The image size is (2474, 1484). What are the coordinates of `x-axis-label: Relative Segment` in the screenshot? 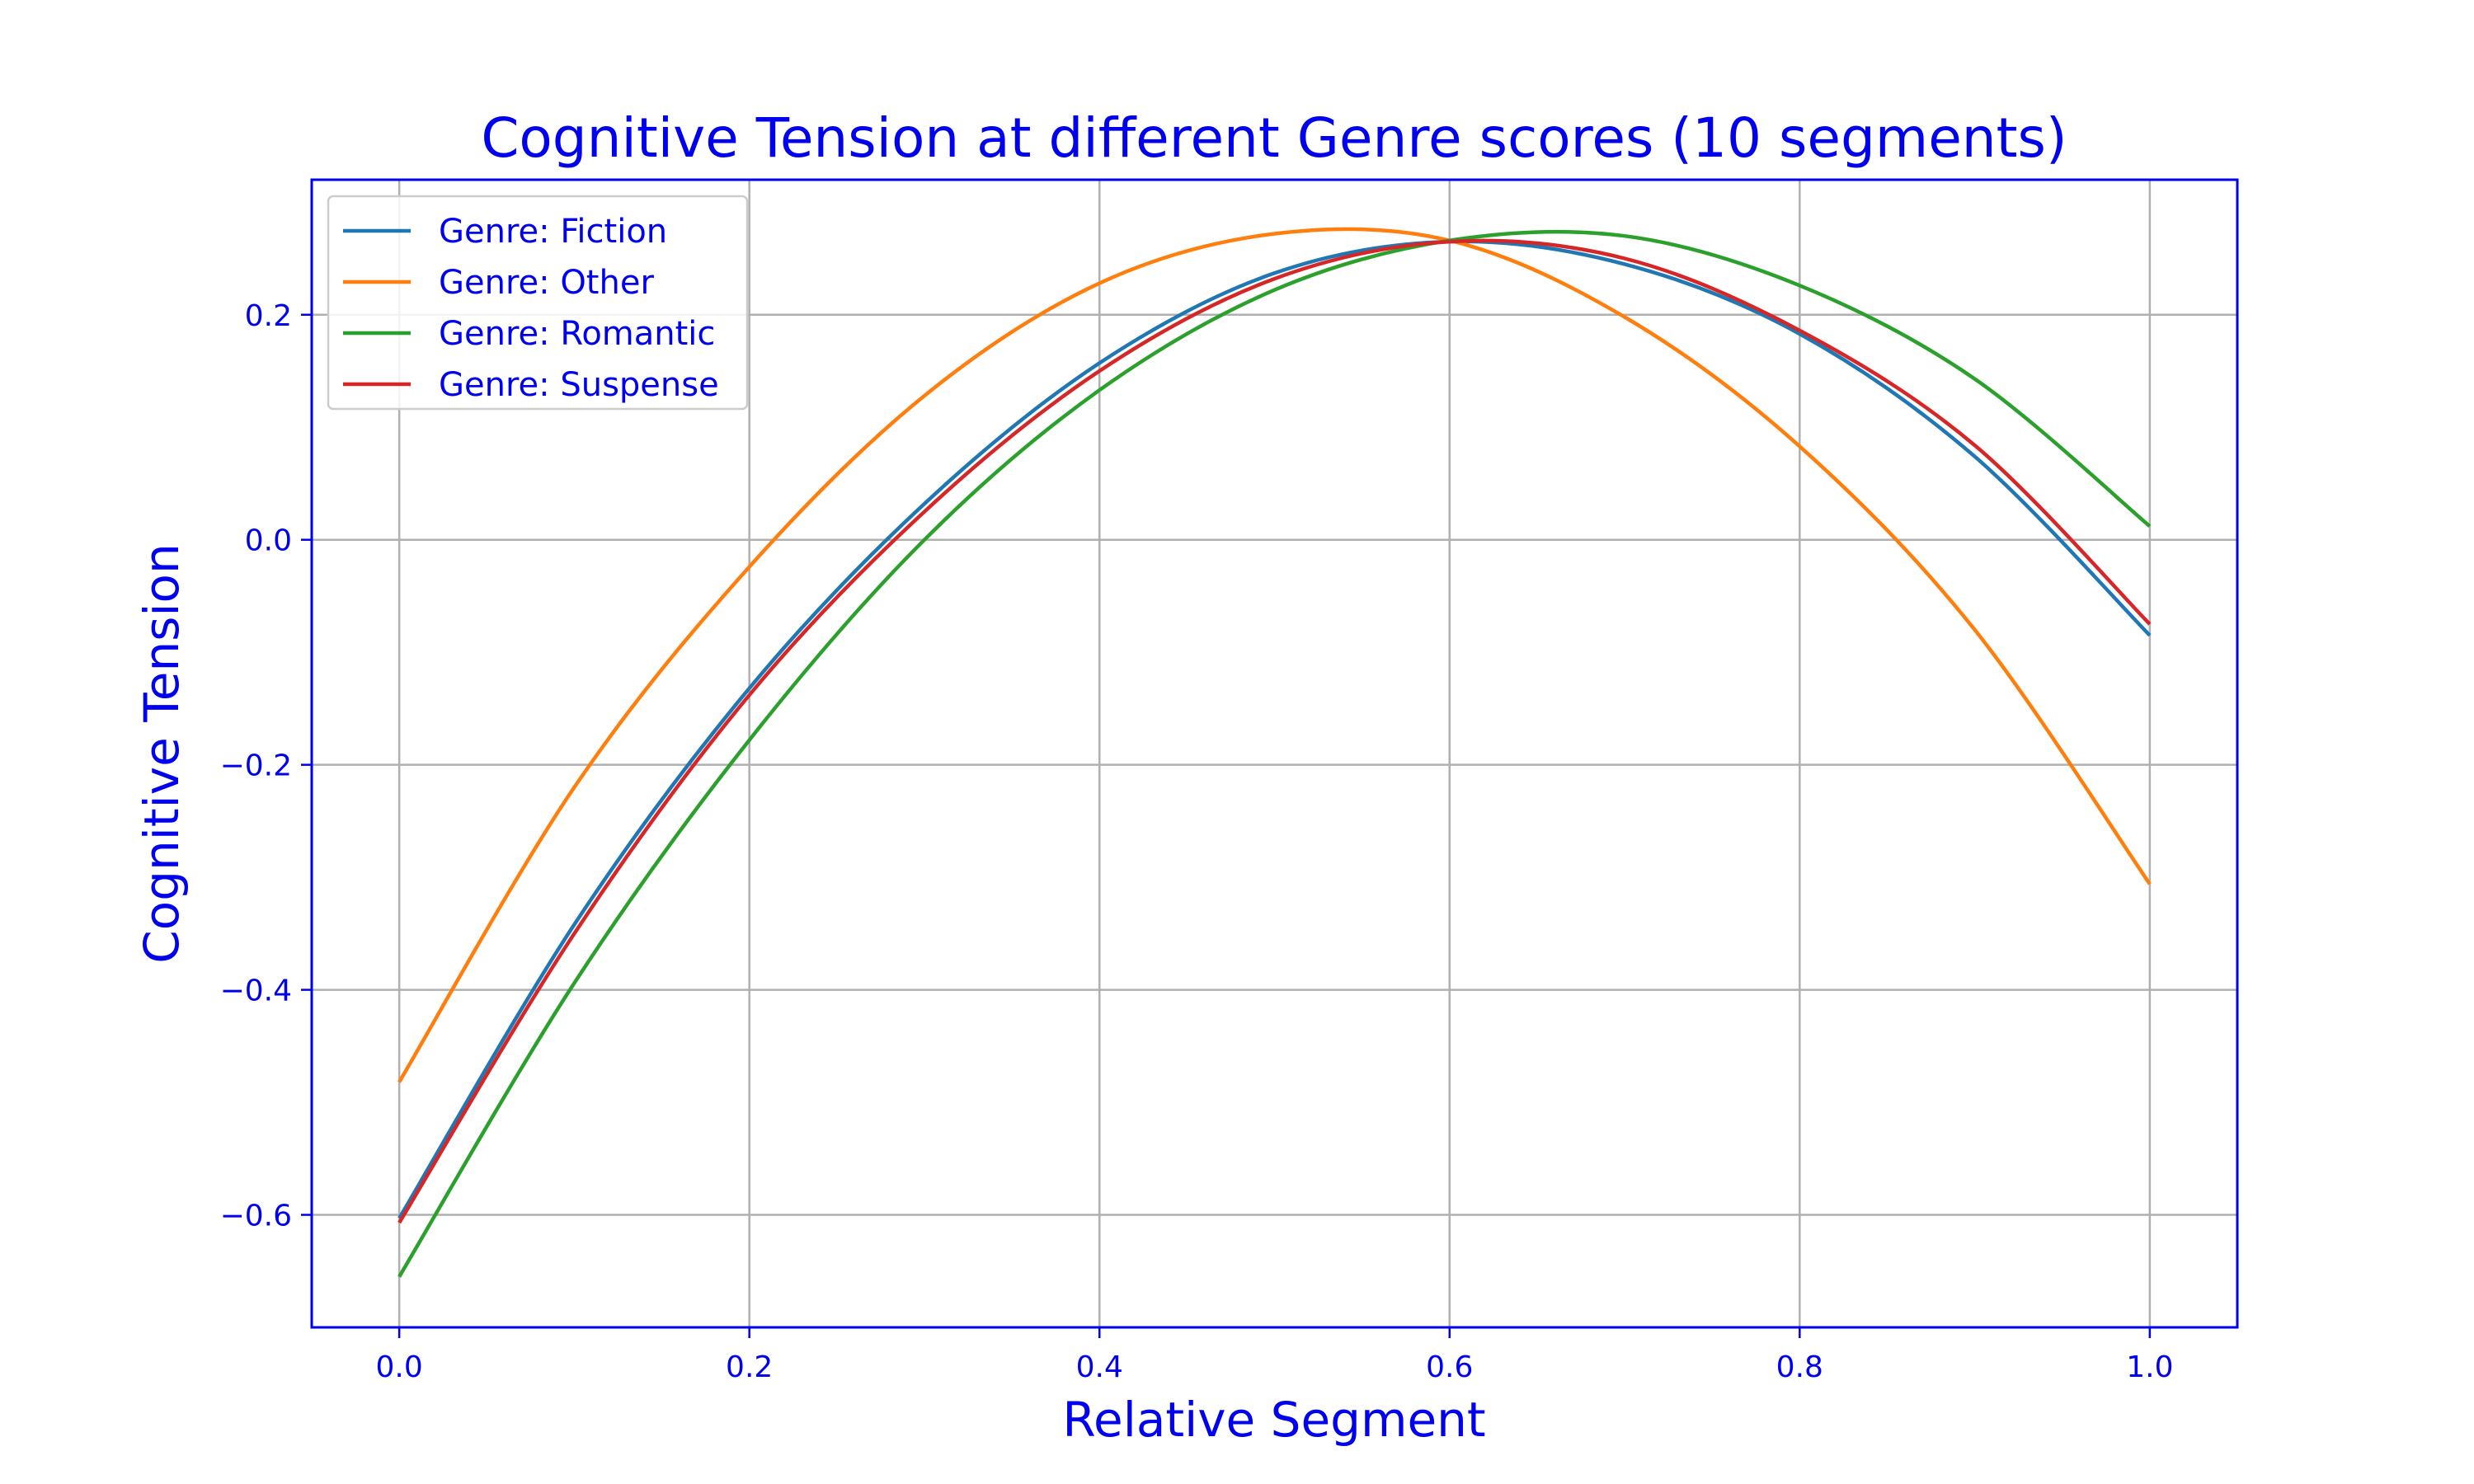 It's located at (1273, 1420).